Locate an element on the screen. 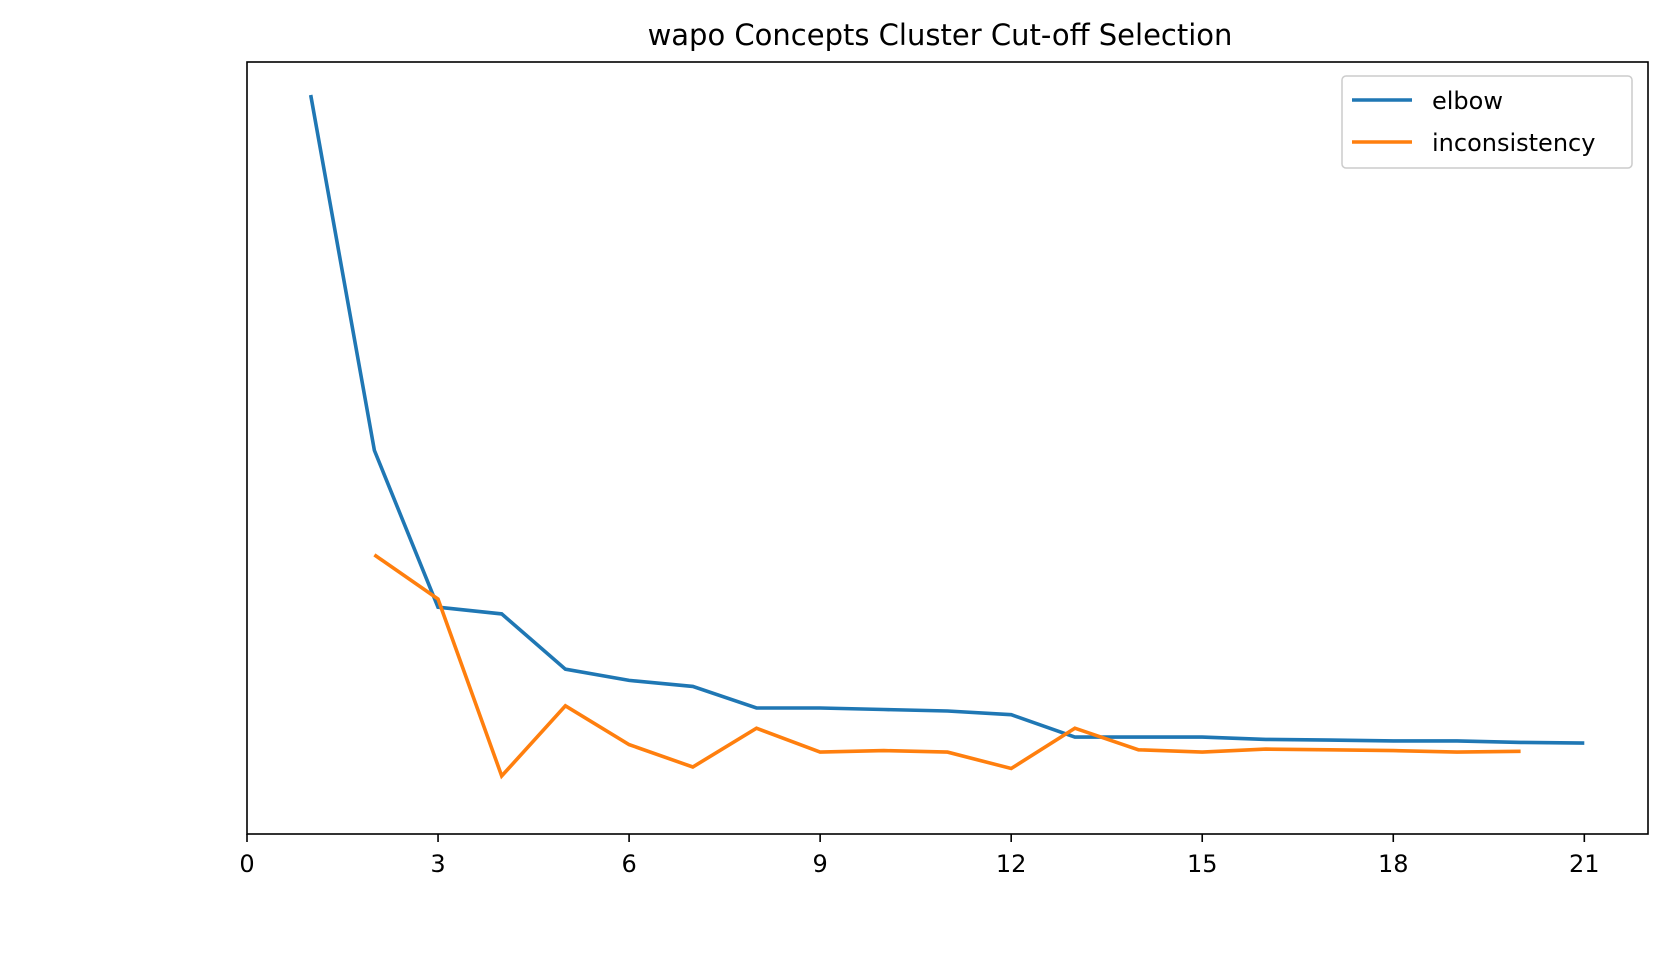 The image size is (1664, 963). legend-label-inconsistency: inconsistency is located at coordinates (1513, 143).